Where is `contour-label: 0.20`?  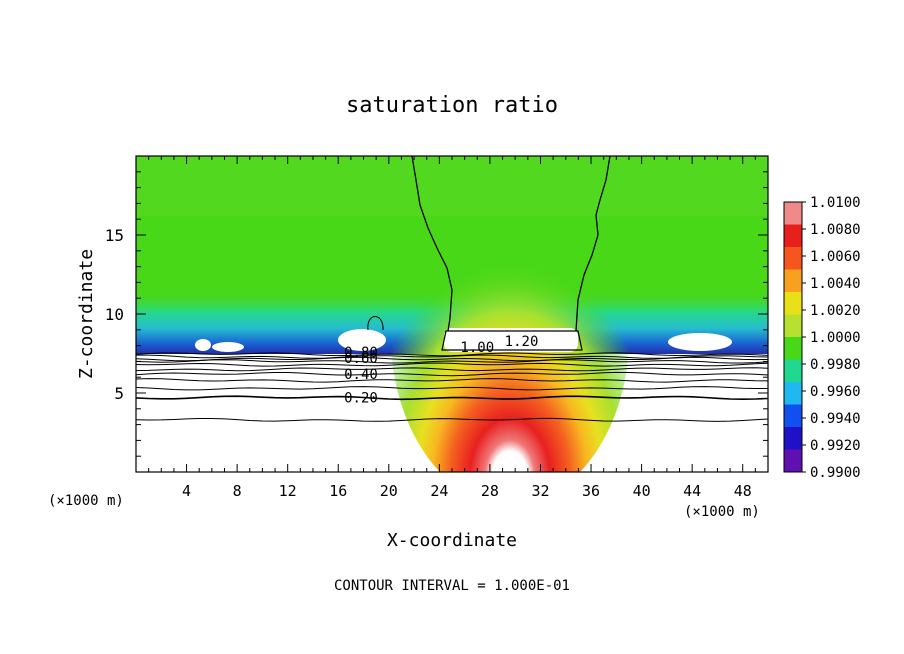
contour-label: 0.20 is located at coordinates (361, 399).